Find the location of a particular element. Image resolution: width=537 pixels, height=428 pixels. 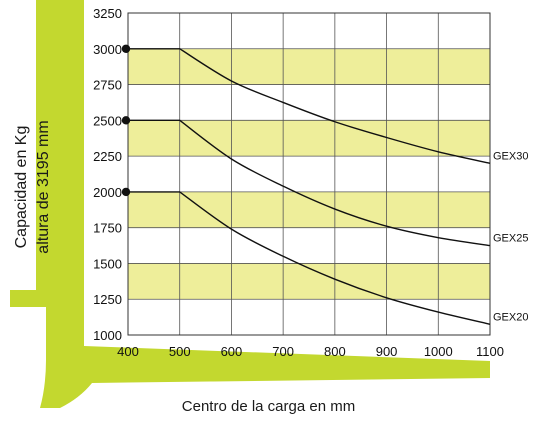

x-tick-label: 400 is located at coordinates (128, 351).